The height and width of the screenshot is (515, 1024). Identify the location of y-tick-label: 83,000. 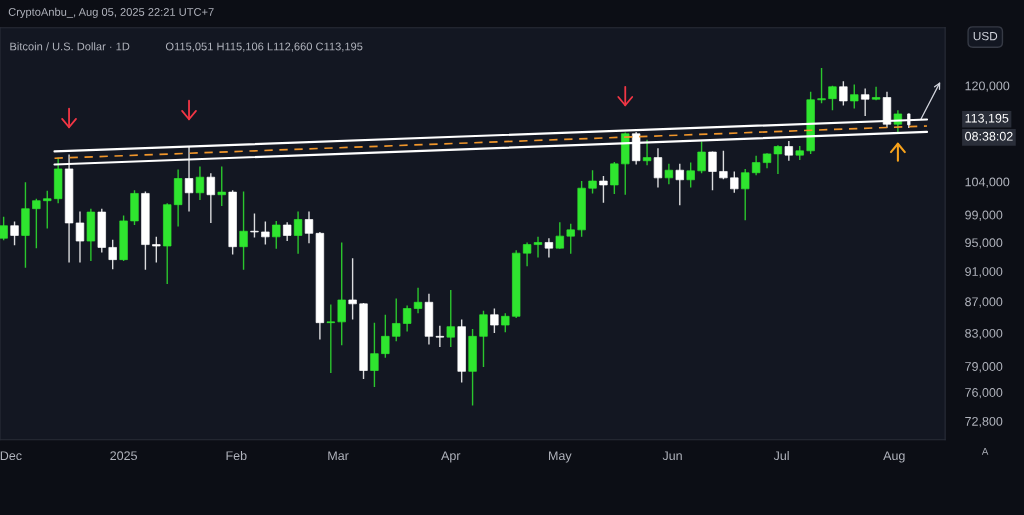
(984, 334).